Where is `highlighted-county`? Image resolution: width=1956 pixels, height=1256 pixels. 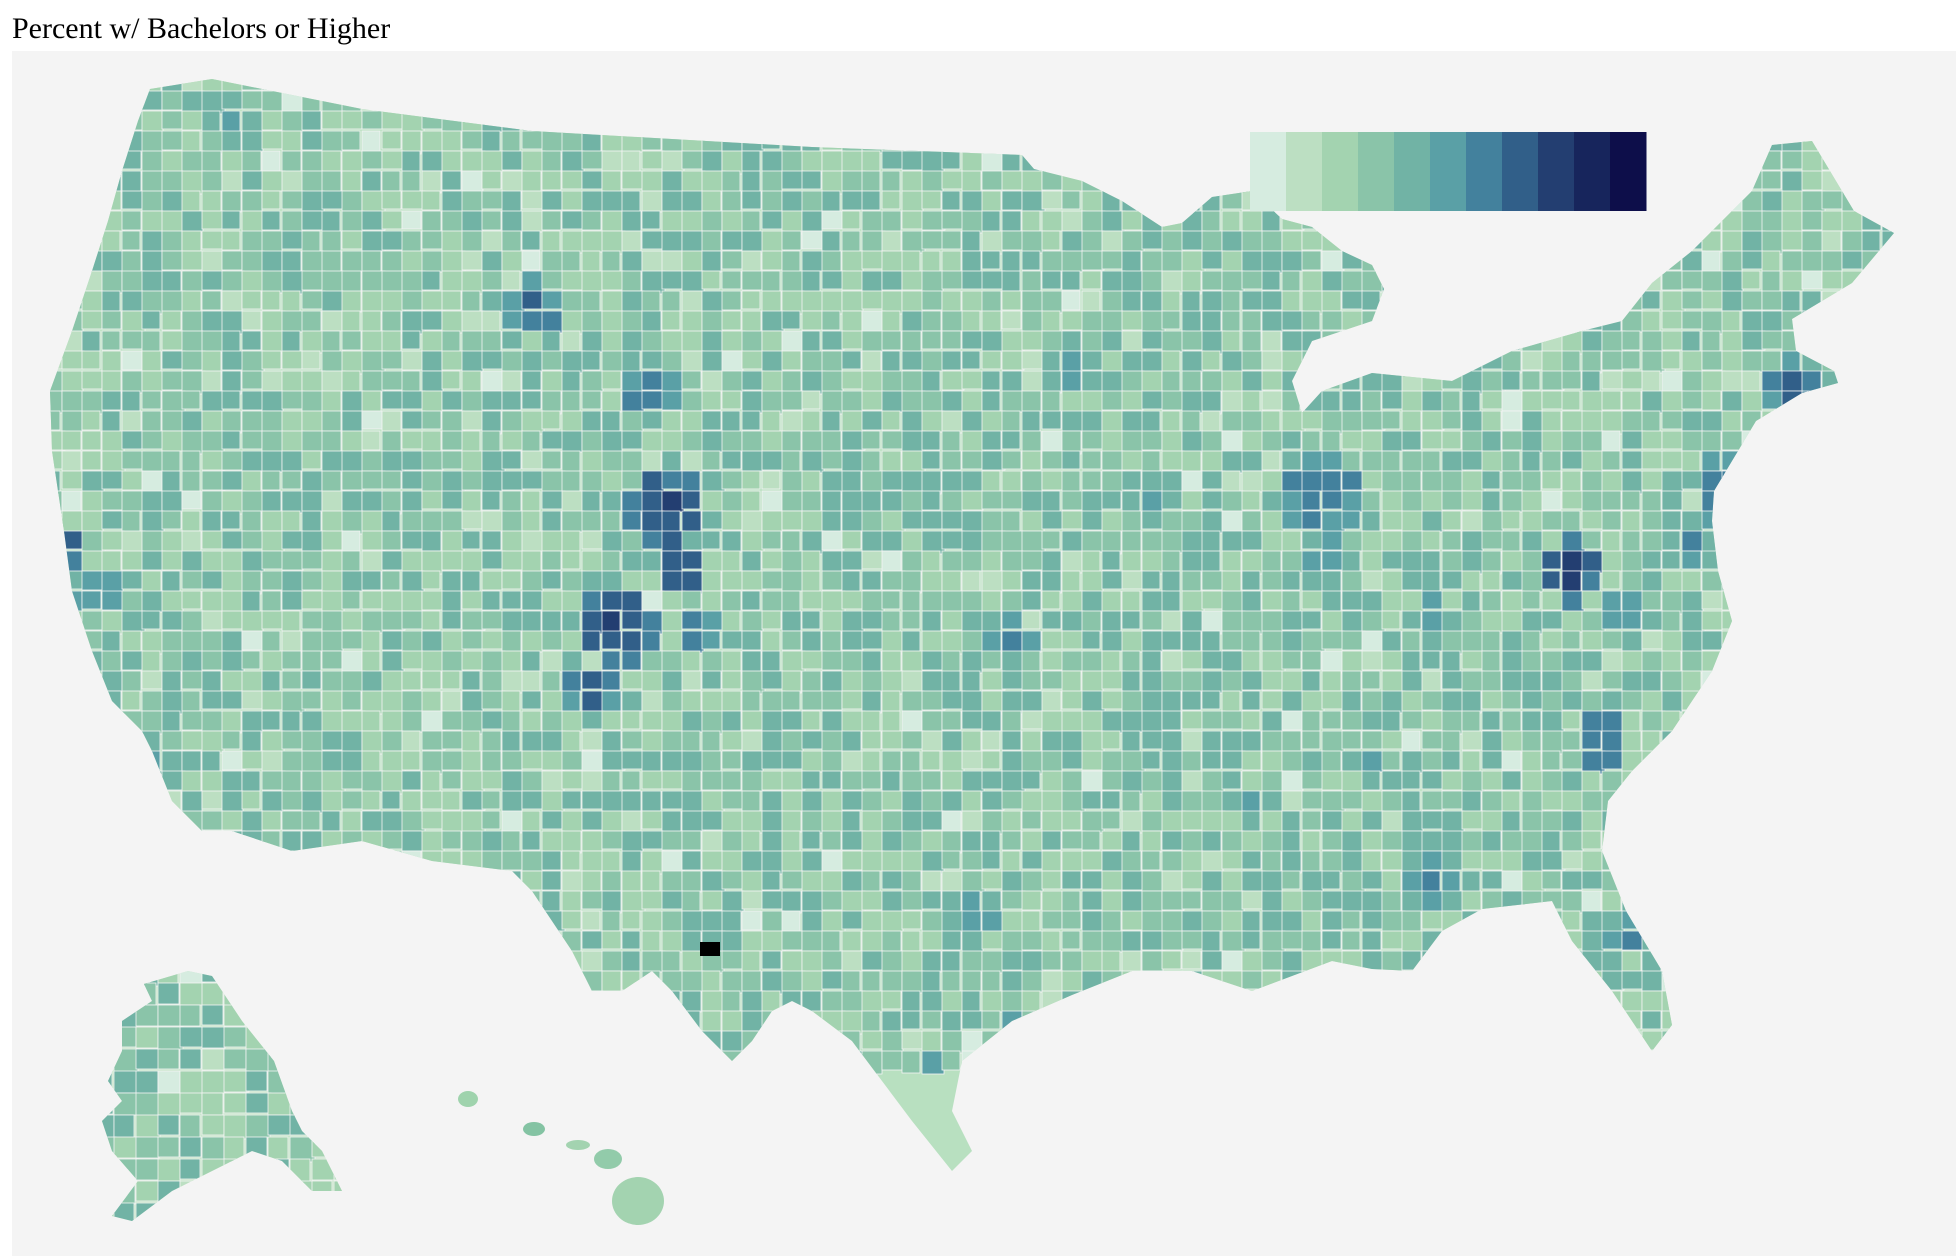
highlighted-county is located at coordinates (710, 949).